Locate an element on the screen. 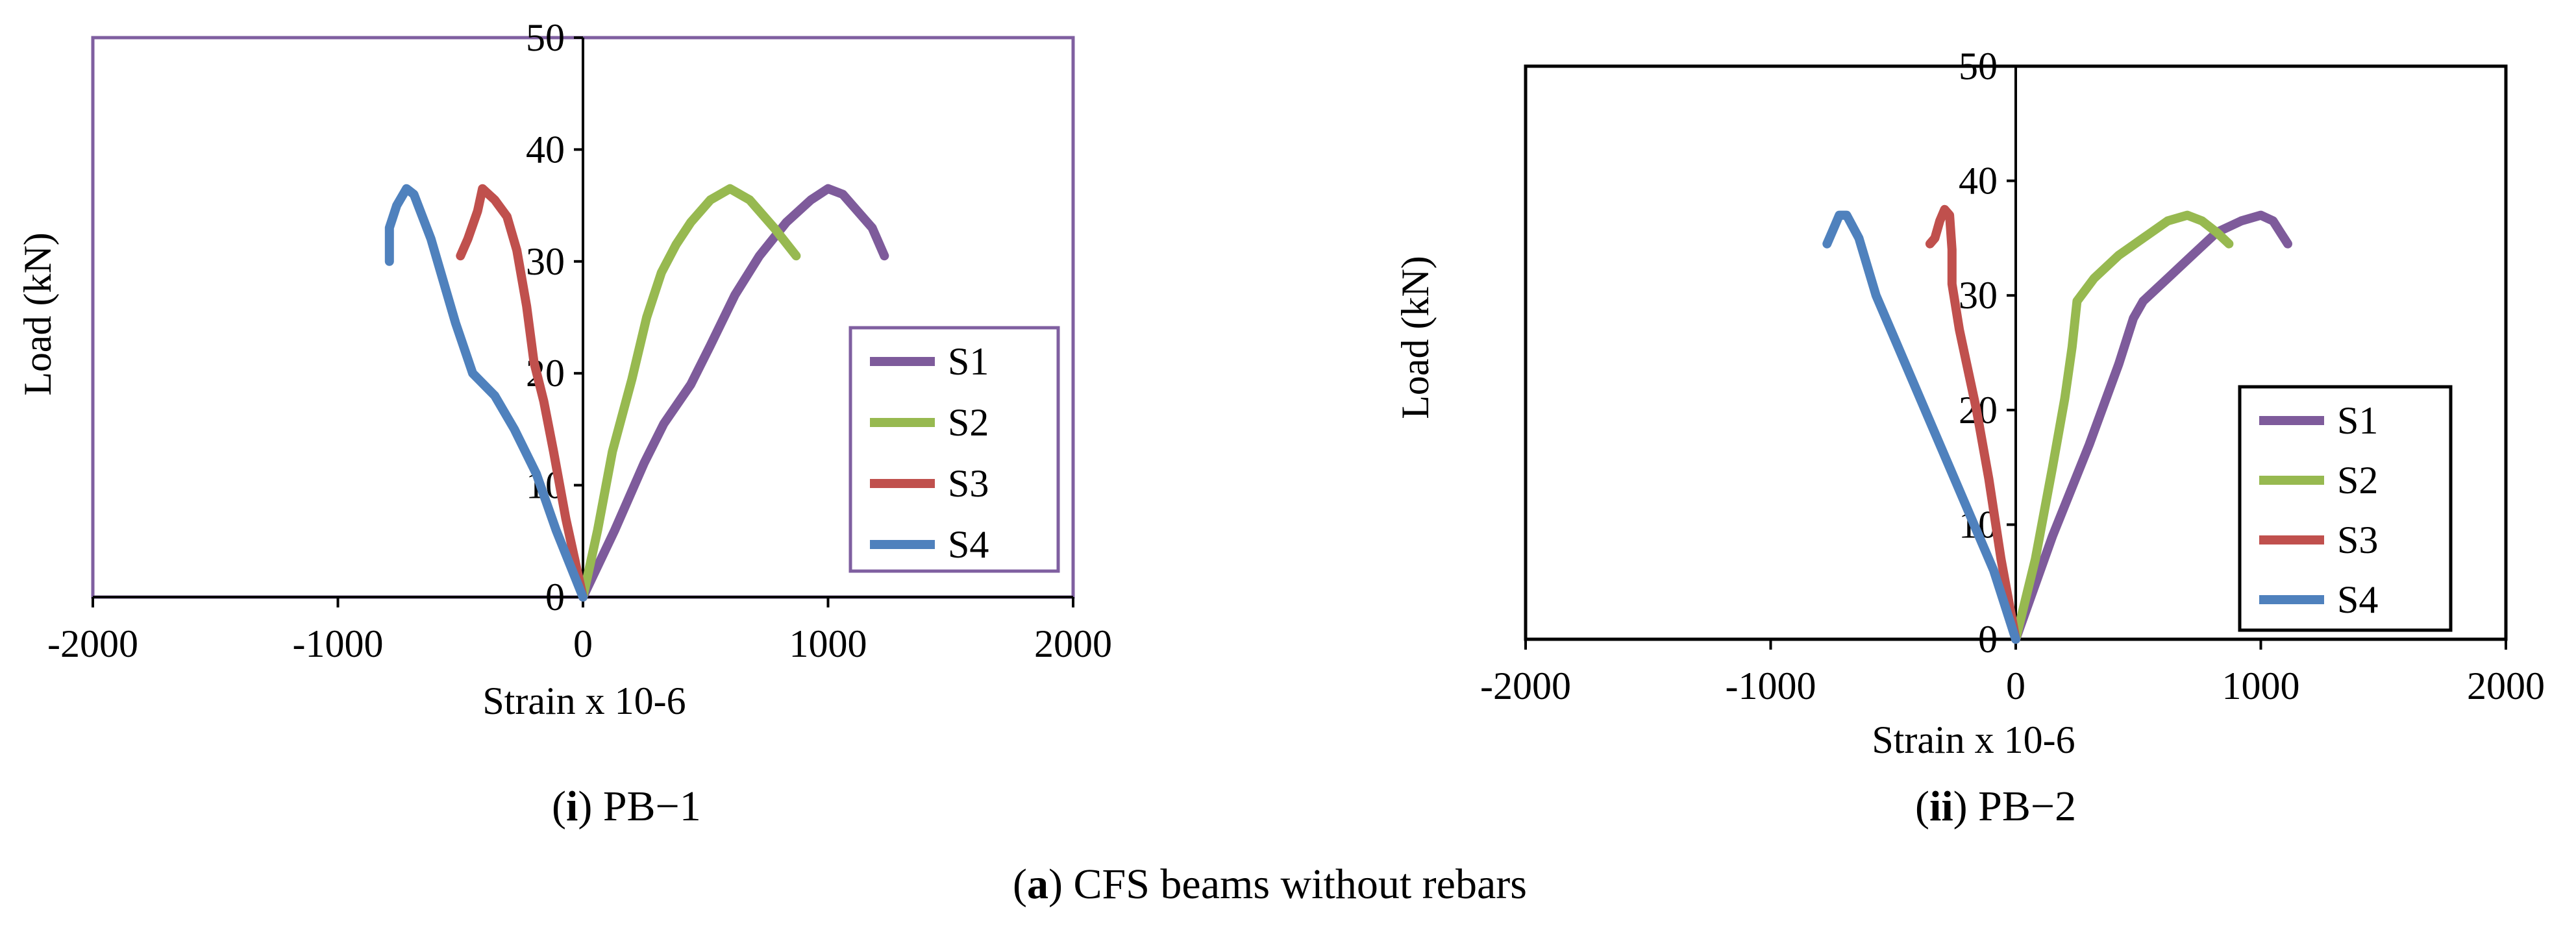  panel-caption-ii-letter: ii is located at coordinates (1941, 806).